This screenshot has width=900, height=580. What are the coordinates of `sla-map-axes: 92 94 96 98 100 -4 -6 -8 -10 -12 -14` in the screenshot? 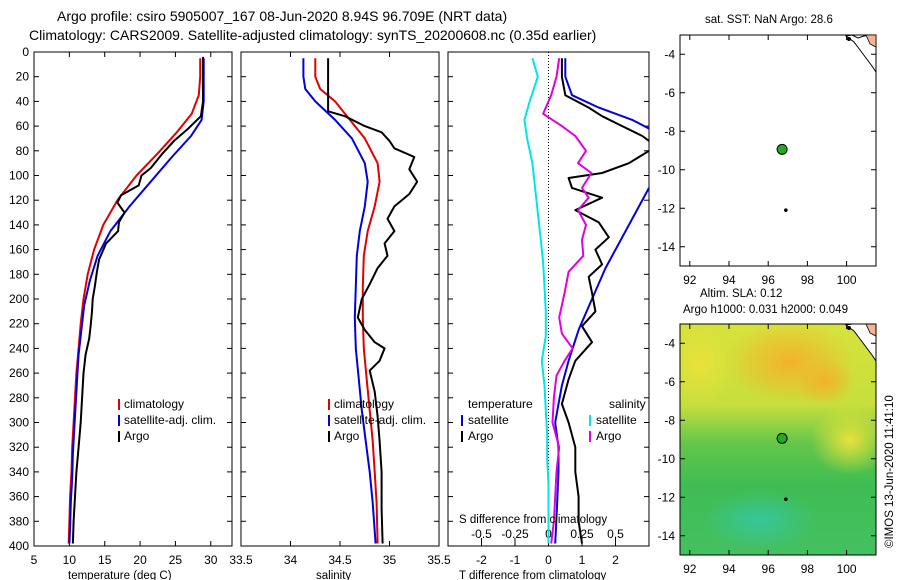 It's located at (767, 450).